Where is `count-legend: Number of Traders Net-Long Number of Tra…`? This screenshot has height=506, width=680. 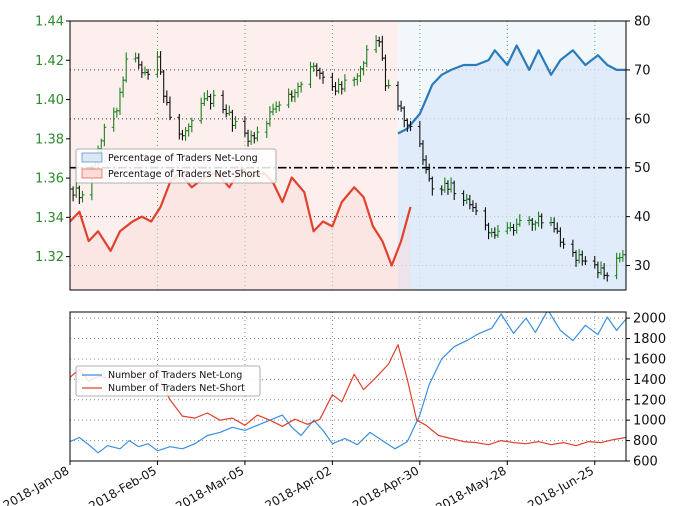 count-legend: Number of Traders Net-Long Number of Tra… is located at coordinates (168, 381).